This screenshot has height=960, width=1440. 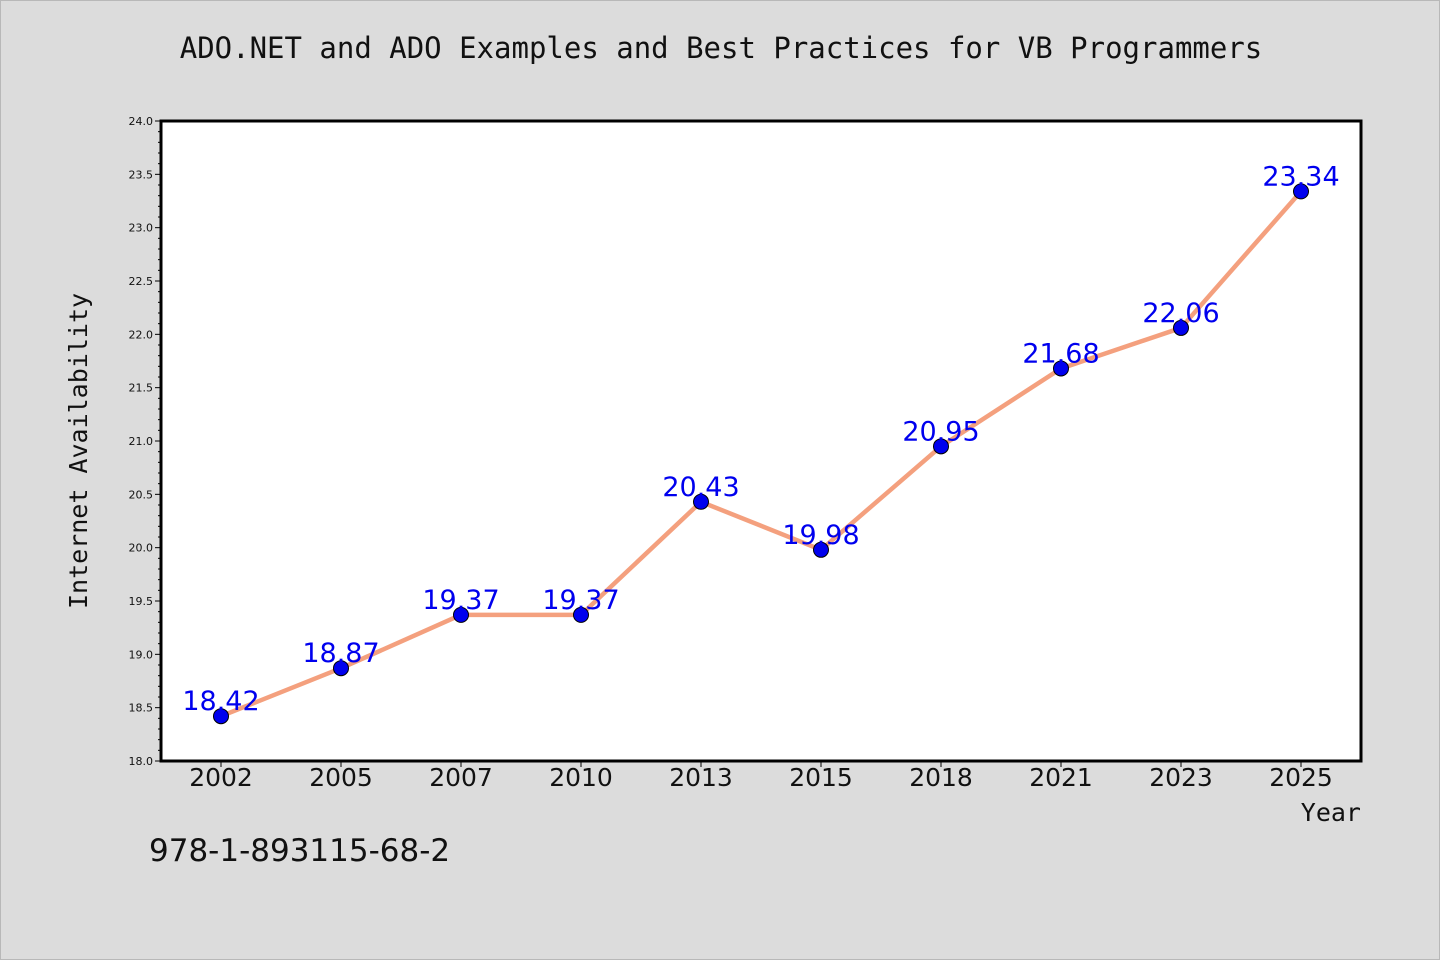 I want to click on data-label: 22.06, so click(x=1180, y=313).